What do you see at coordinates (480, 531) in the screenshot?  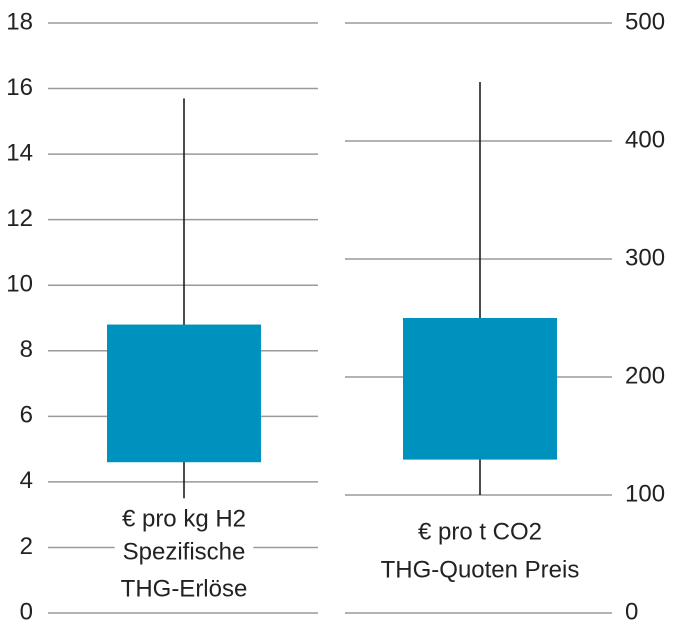 I see `category-label-line: € pro t CO2` at bounding box center [480, 531].